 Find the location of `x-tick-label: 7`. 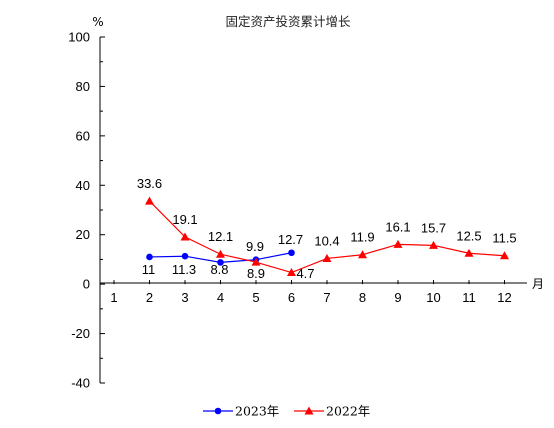

x-tick-label: 7 is located at coordinates (326, 297).